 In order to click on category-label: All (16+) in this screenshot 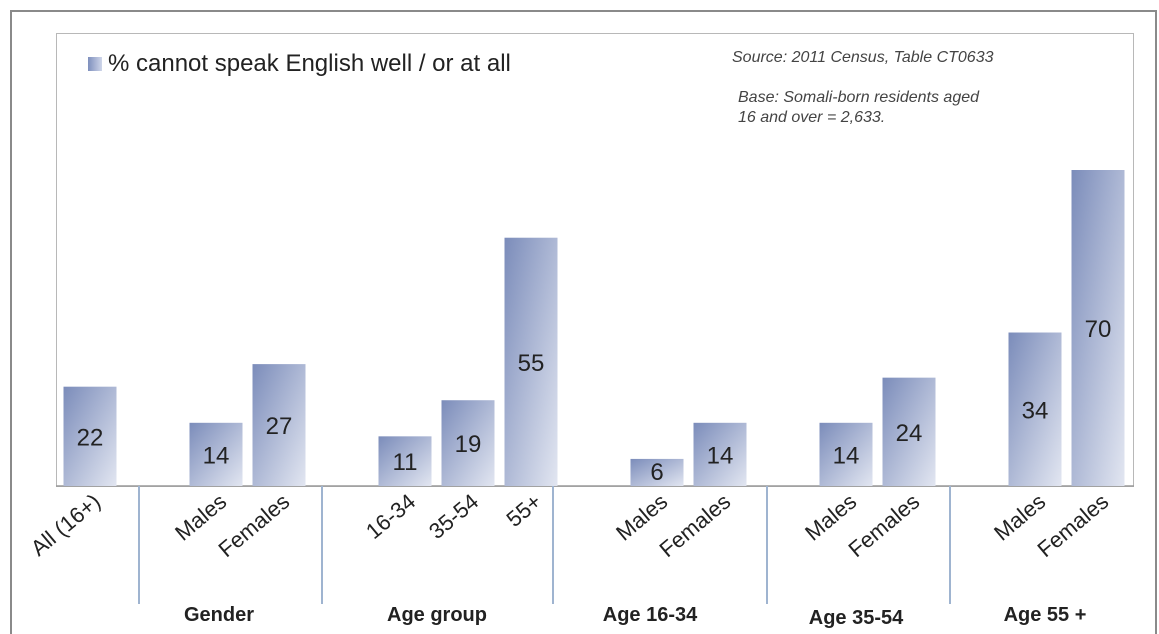, I will do `click(65, 525)`.